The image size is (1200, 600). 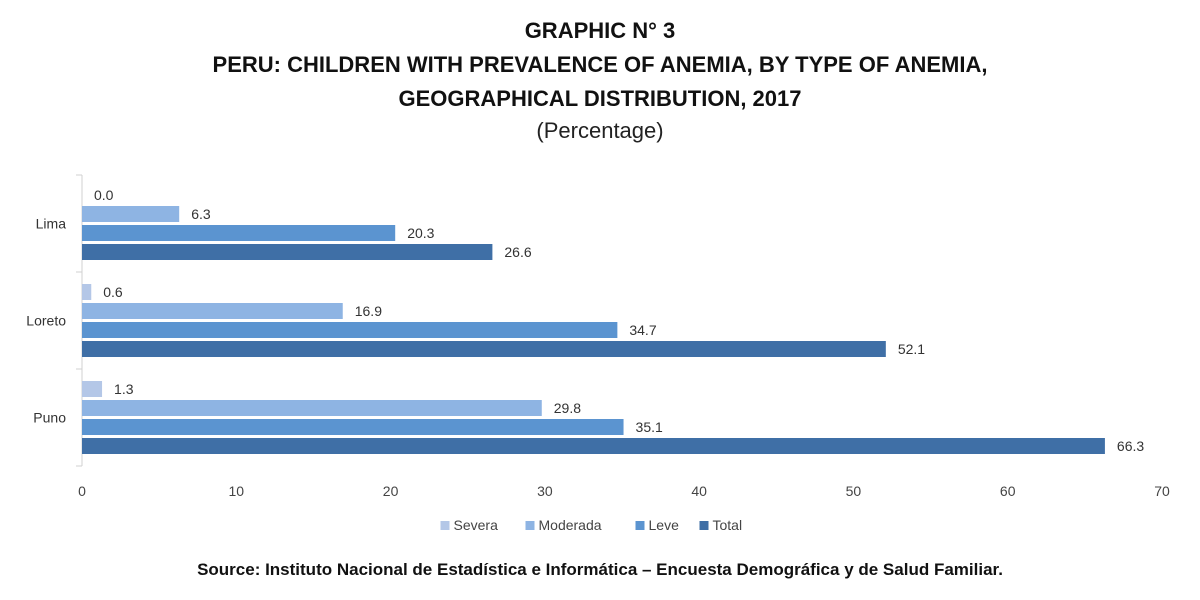 What do you see at coordinates (545, 491) in the screenshot?
I see `x-tick-label: 30` at bounding box center [545, 491].